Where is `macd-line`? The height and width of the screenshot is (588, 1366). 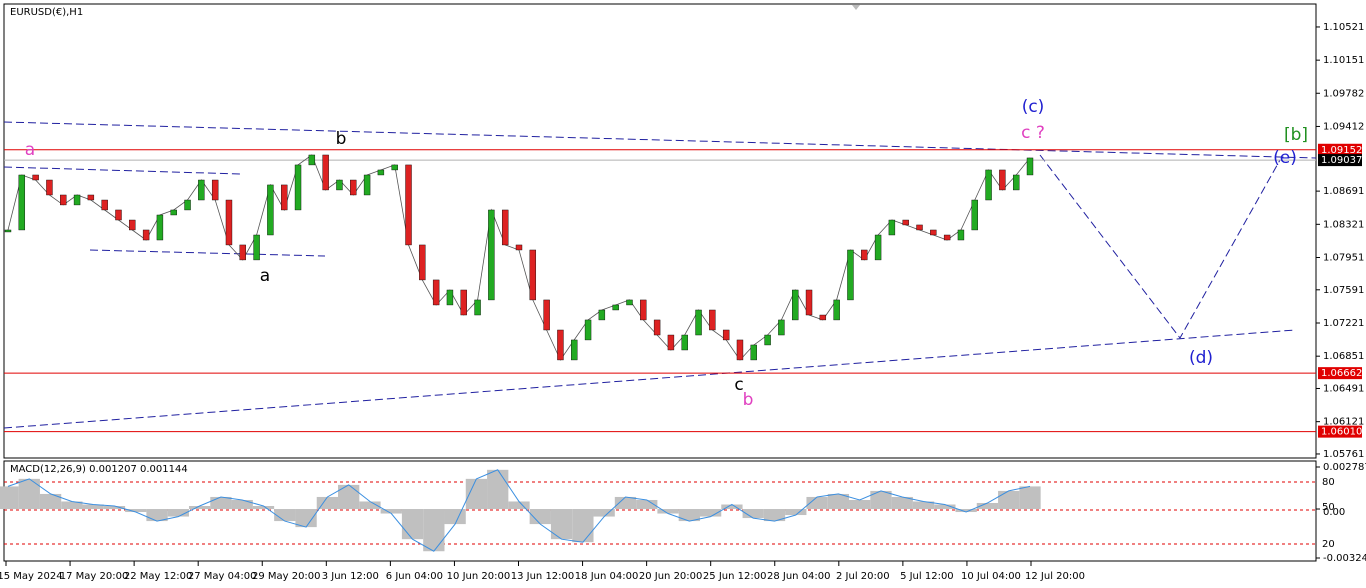
macd-line is located at coordinates (519, 510).